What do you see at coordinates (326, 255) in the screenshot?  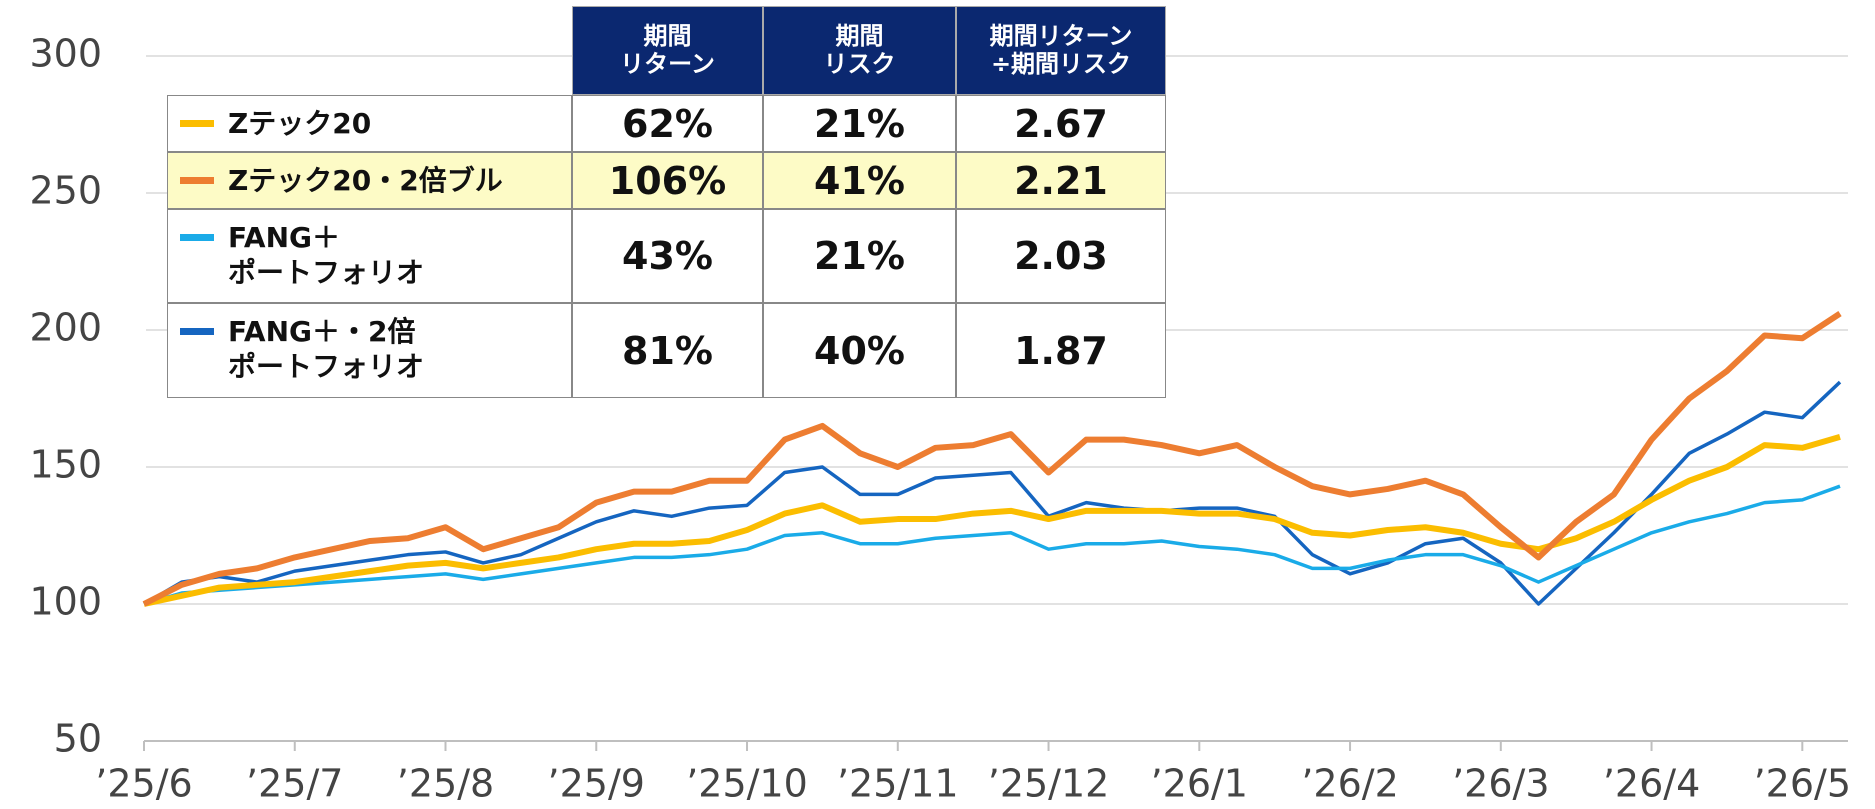 I see `legend-label: FANG＋ ポートフォリオ` at bounding box center [326, 255].